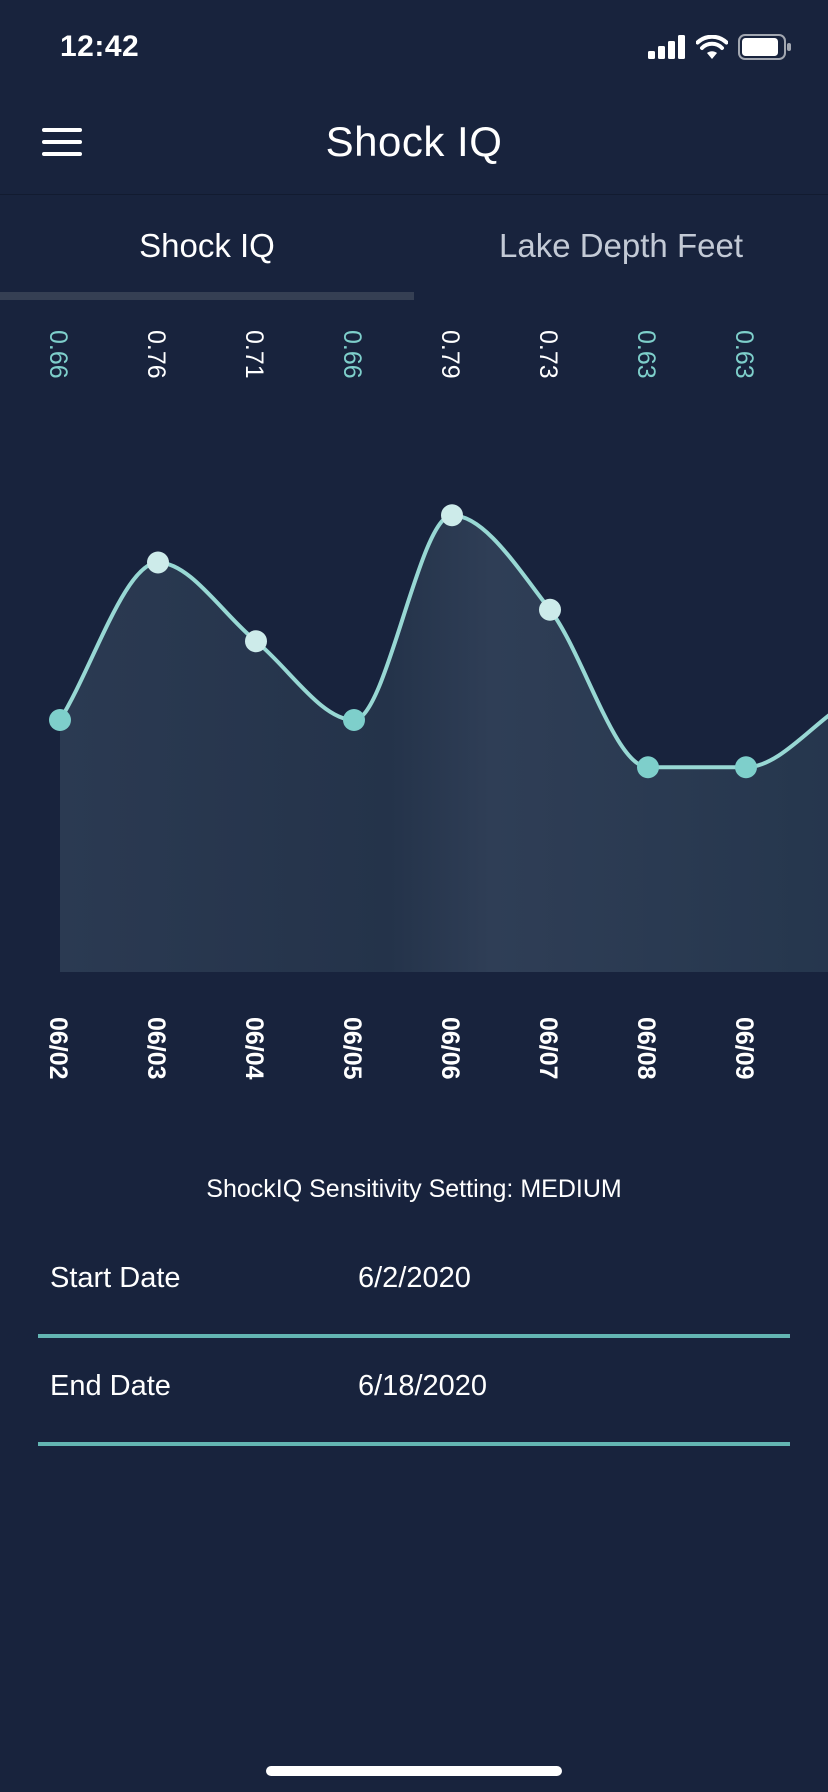  Describe the element at coordinates (548, 1048) in the screenshot. I see `chart-x-tick-label: 06/07` at that location.